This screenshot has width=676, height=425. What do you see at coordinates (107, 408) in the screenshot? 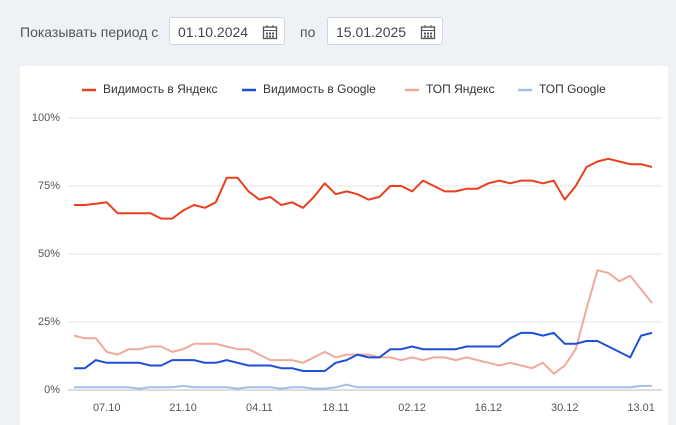
I see `x-tick-label: 07.10` at bounding box center [107, 408].